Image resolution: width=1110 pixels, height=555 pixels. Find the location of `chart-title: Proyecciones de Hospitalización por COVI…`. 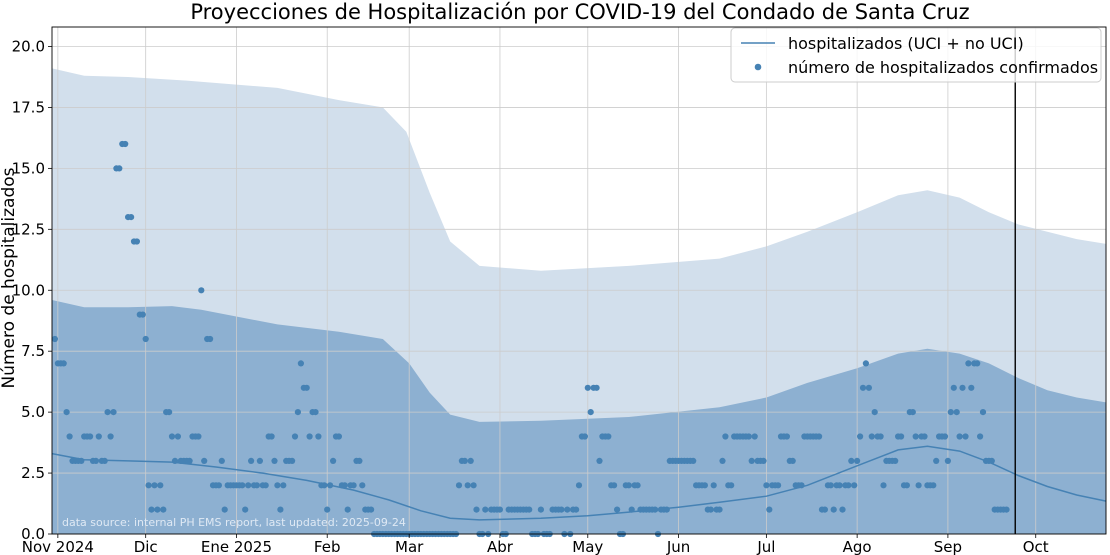

chart-title: Proyecciones de Hospitalización por COVI… is located at coordinates (579, 12).